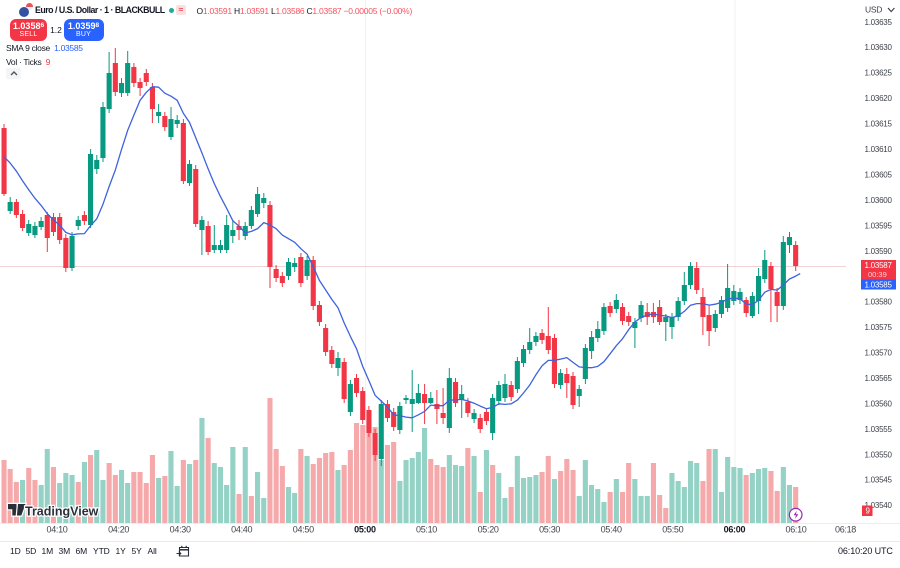 This screenshot has height=568, width=900. What do you see at coordinates (879, 47) in the screenshot?
I see `svg-text: 1.03630` at bounding box center [879, 47].